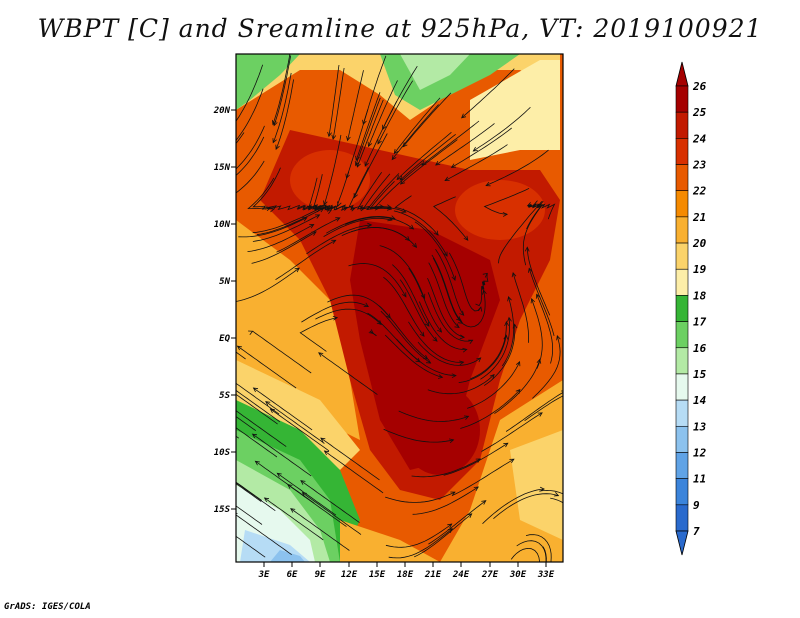 This screenshot has width=800, height=618. I want to click on colorbar-label: 26, so click(699, 86).